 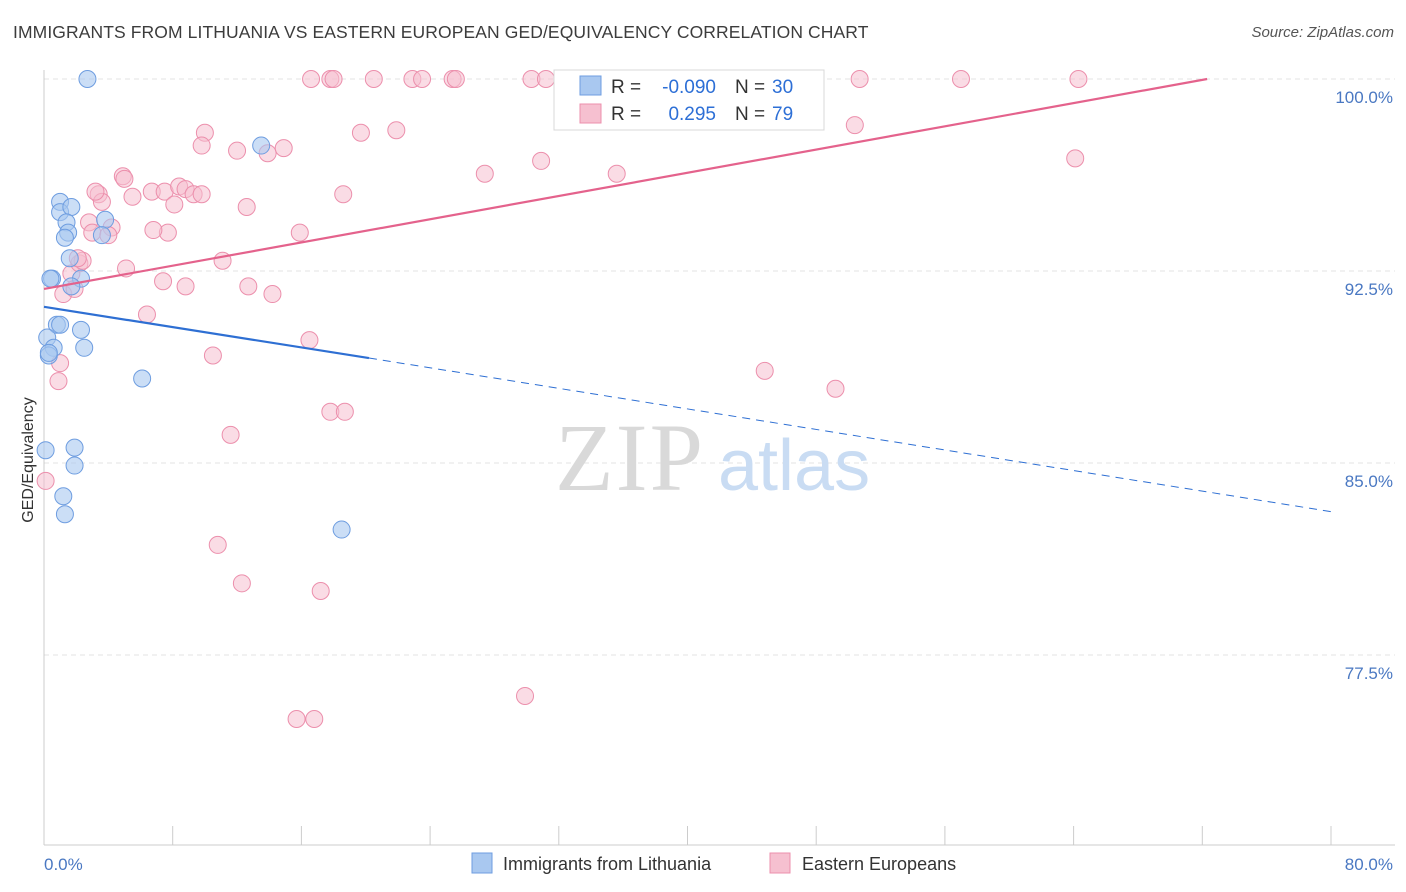 What do you see at coordinates (28, 459) in the screenshot?
I see `y-axis-label: GED/Equivalency` at bounding box center [28, 459].